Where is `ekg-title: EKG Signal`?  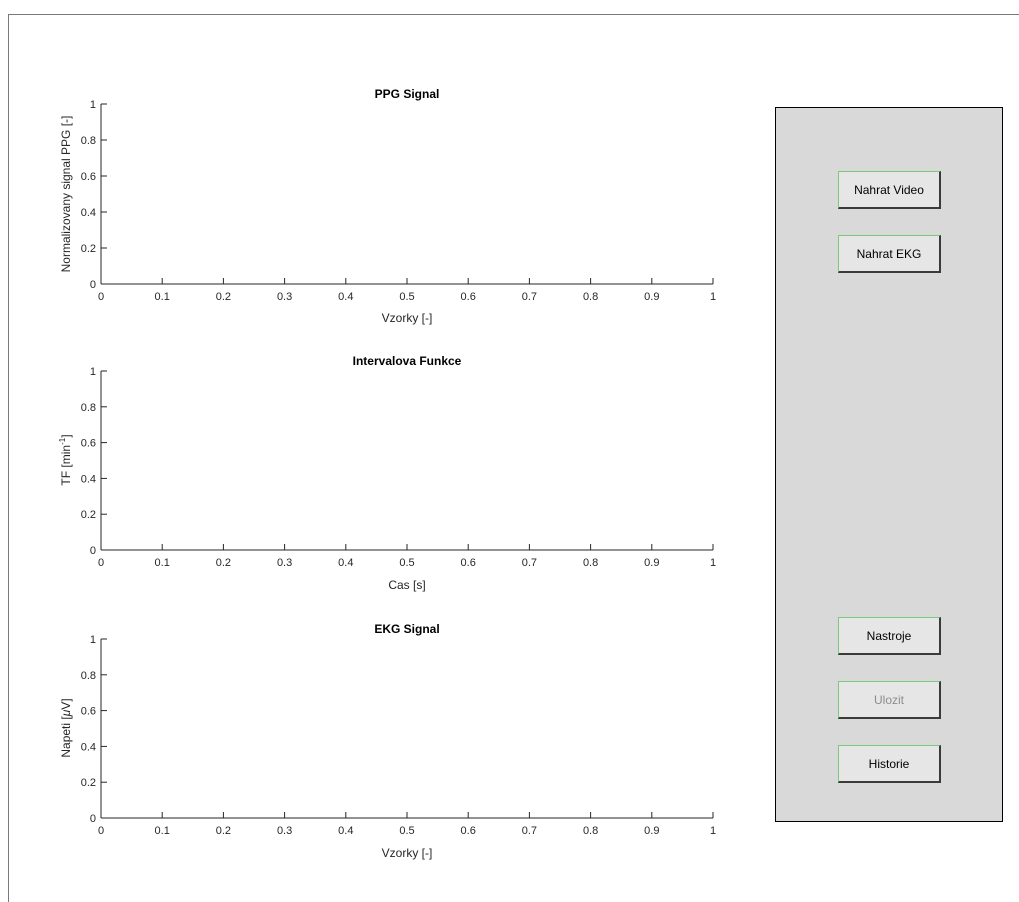
ekg-title: EKG Signal is located at coordinates (406, 629).